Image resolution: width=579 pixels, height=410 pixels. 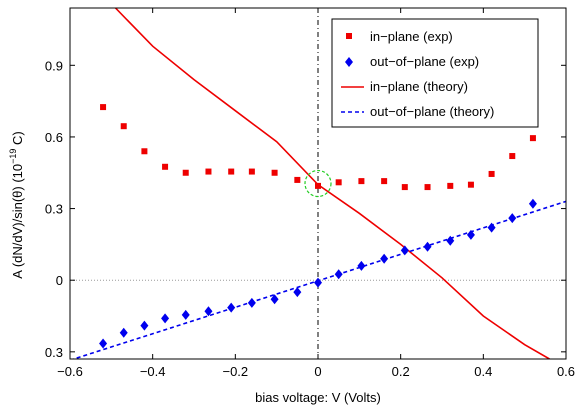 What do you see at coordinates (54, 65) in the screenshot?
I see `y-tick-label: 0.9` at bounding box center [54, 65].